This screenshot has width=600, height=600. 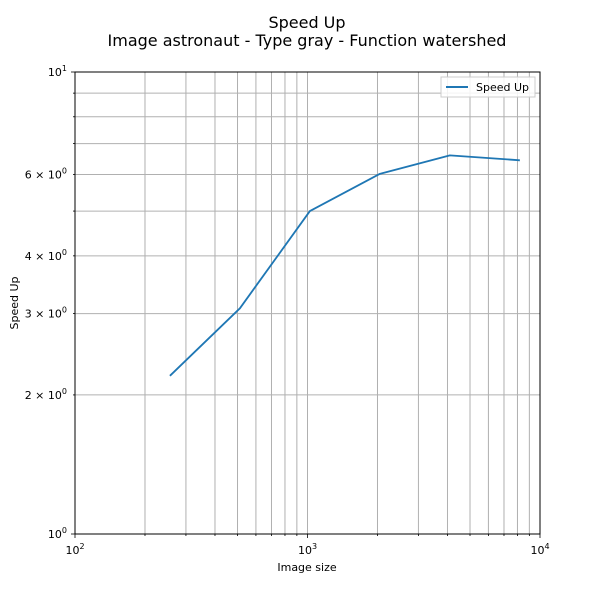 What do you see at coordinates (307, 549) in the screenshot?
I see `x-tick-label: 10³` at bounding box center [307, 549].